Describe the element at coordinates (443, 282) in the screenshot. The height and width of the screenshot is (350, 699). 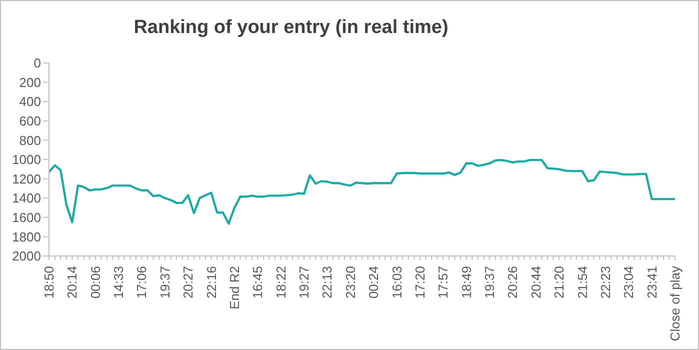
I see `x-tick-label: 17:57` at that location.